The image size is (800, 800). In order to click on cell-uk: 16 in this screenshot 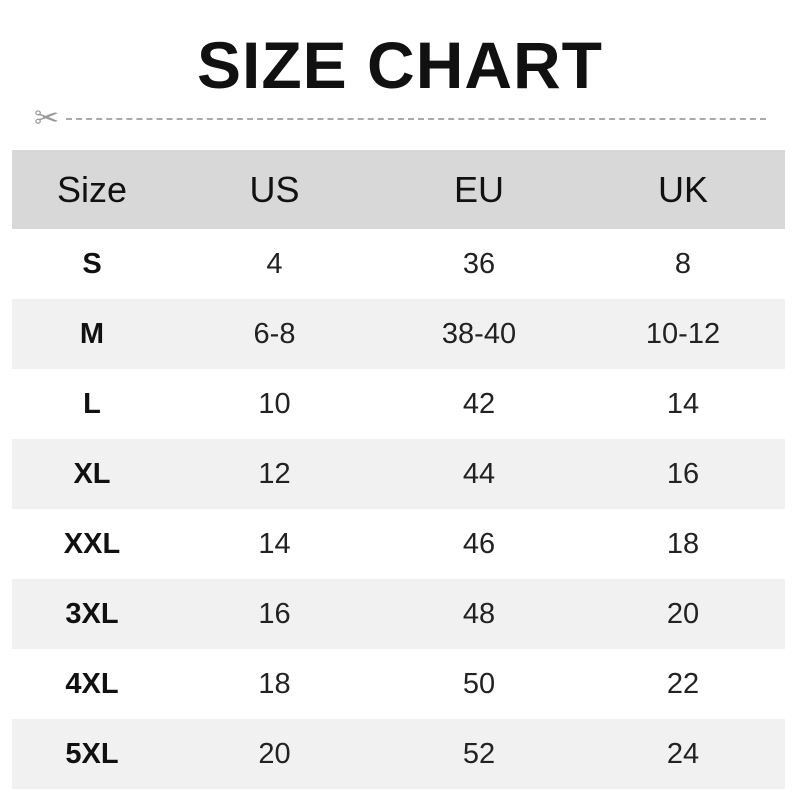, I will do `click(683, 474)`.